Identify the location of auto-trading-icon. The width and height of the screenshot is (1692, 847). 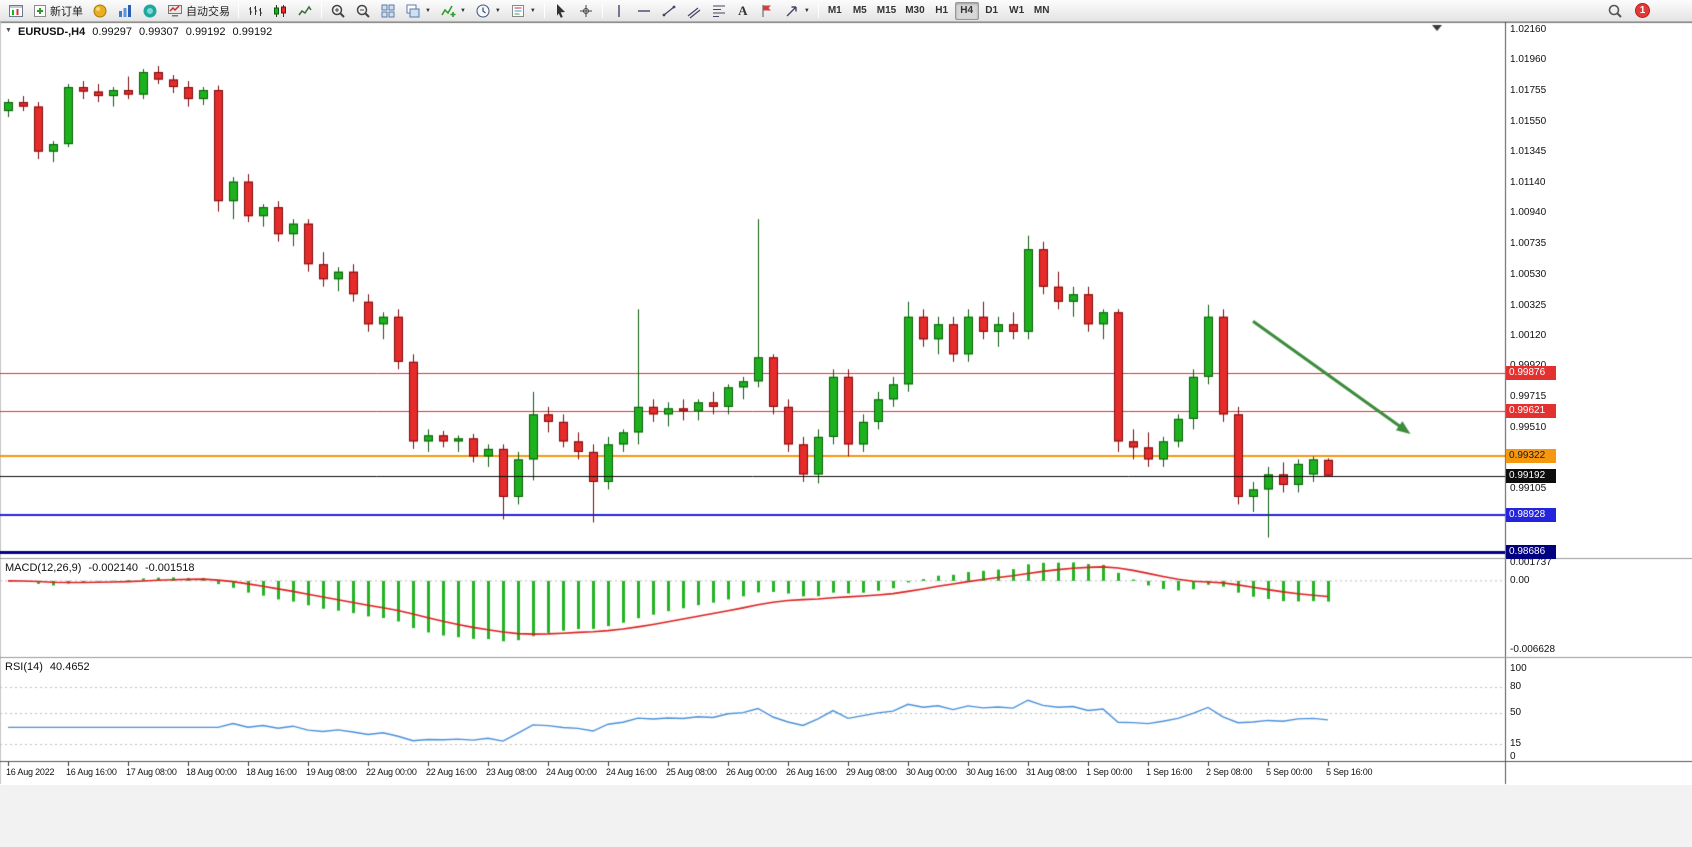
(175, 11).